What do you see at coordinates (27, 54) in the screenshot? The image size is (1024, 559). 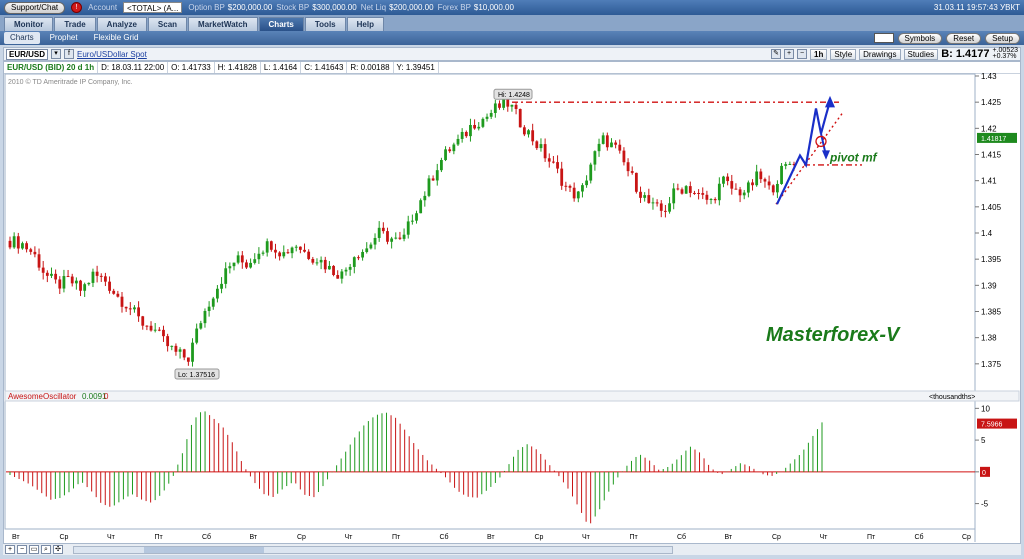 I see `symbol-input: EUR/USD` at bounding box center [27, 54].